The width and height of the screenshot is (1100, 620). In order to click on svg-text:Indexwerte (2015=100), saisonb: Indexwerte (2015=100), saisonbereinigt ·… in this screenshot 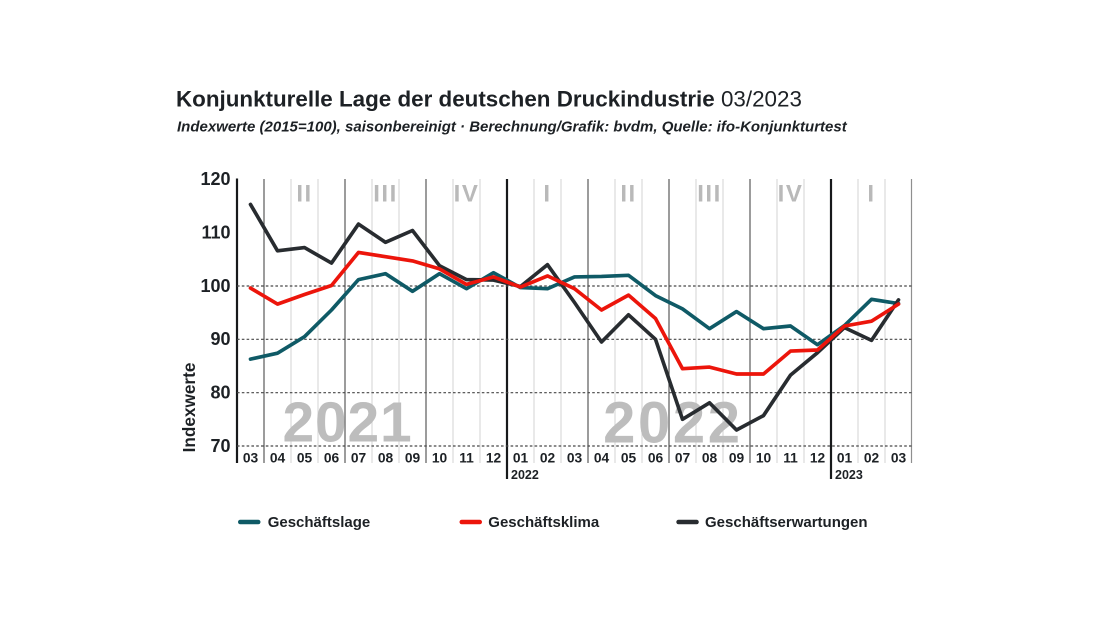, I will do `click(512, 127)`.